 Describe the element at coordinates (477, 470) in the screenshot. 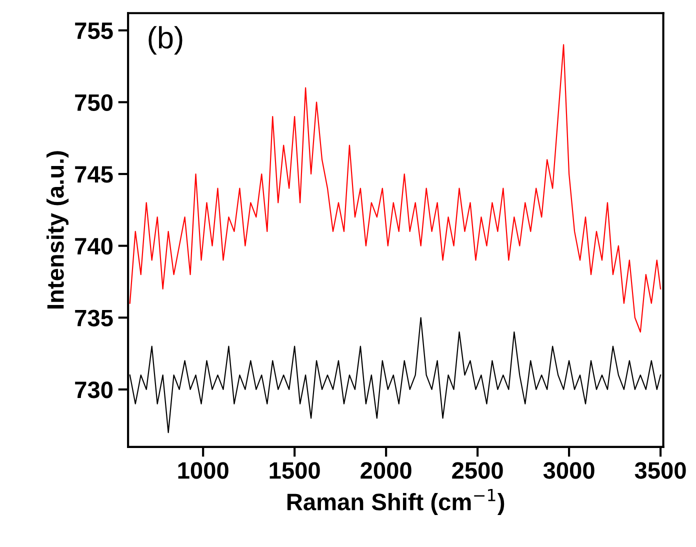

I see `x-tick-label: 2500` at that location.